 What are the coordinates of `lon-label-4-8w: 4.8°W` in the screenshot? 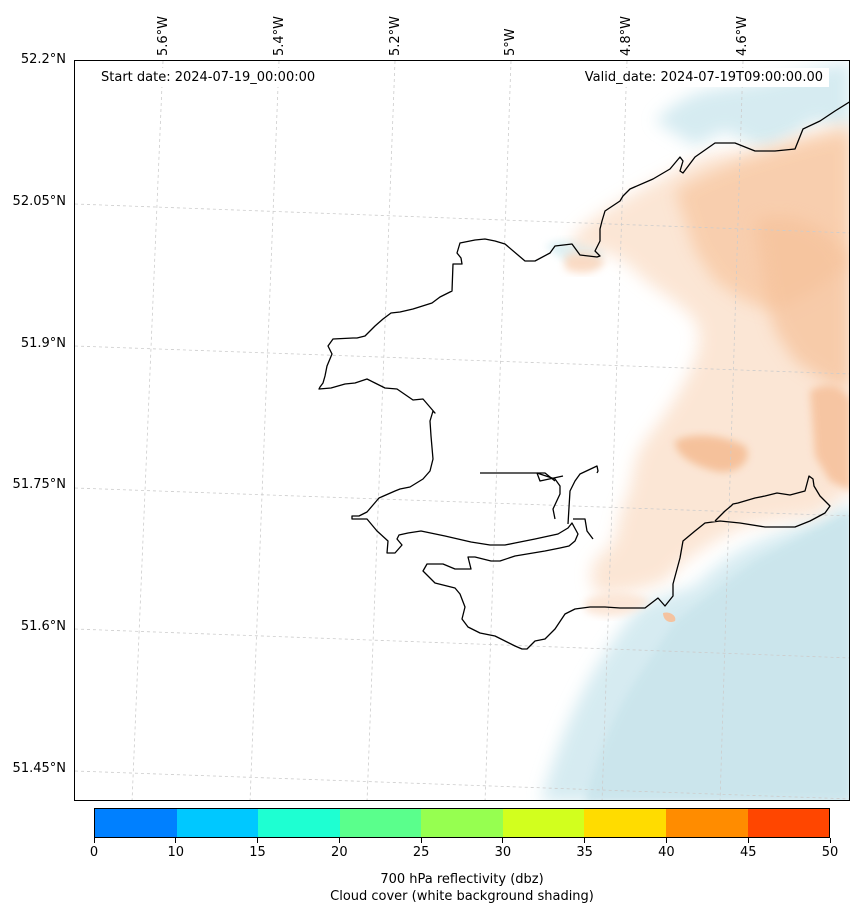 It's located at (626, 35).